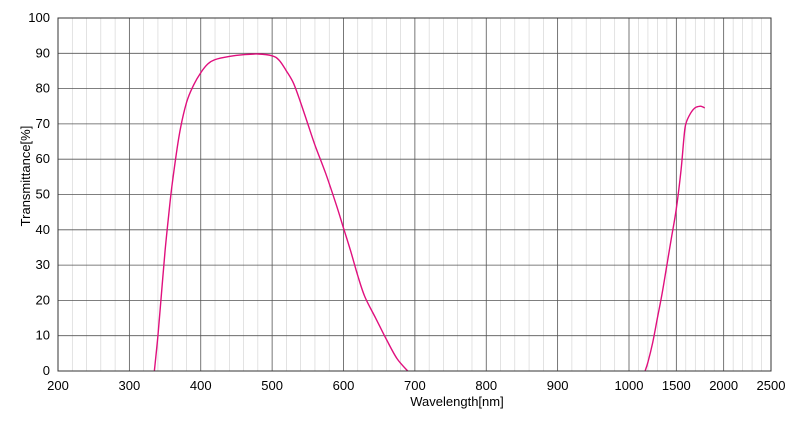 Image resolution: width=800 pixels, height=426 pixels. What do you see at coordinates (201, 385) in the screenshot?
I see `x-tick-label: 400` at bounding box center [201, 385].